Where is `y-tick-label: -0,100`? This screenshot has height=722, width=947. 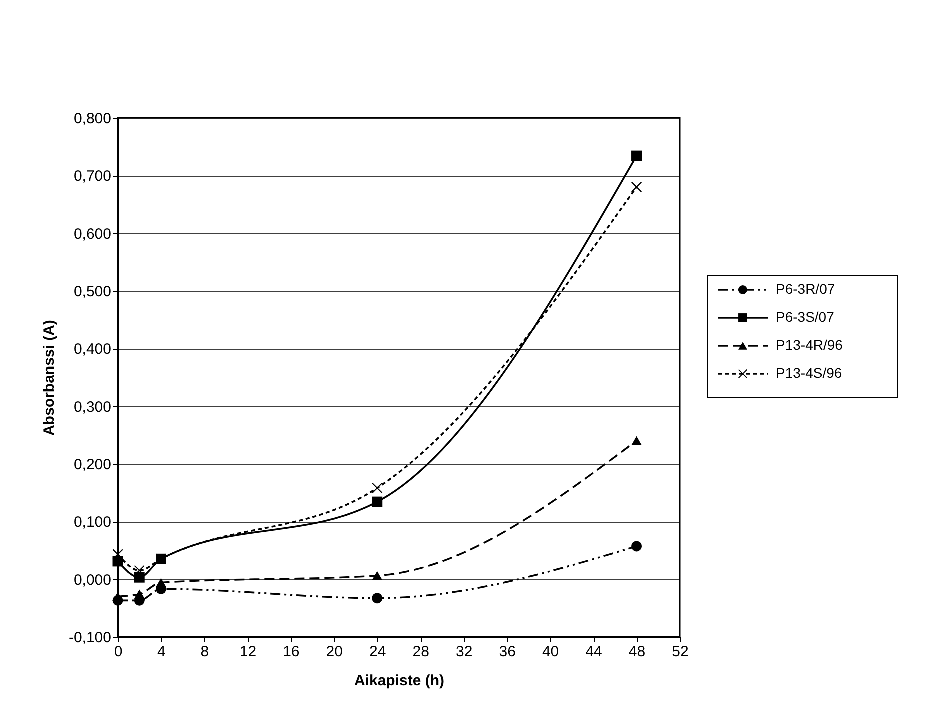
y-tick-label: -0,100 is located at coordinates (90, 638).